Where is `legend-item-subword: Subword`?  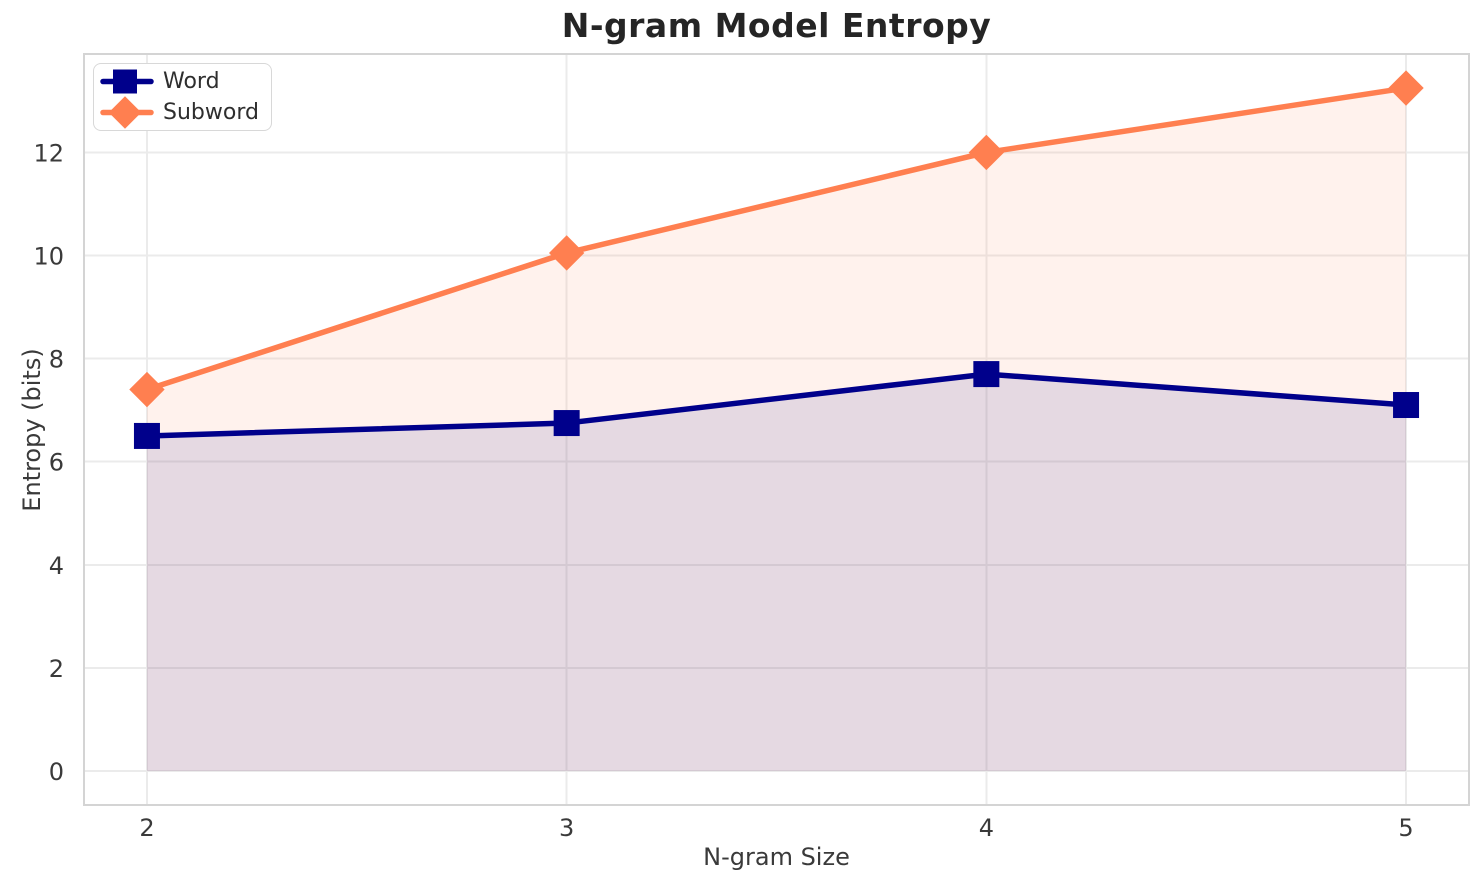
legend-item-subword: Subword is located at coordinates (179, 112).